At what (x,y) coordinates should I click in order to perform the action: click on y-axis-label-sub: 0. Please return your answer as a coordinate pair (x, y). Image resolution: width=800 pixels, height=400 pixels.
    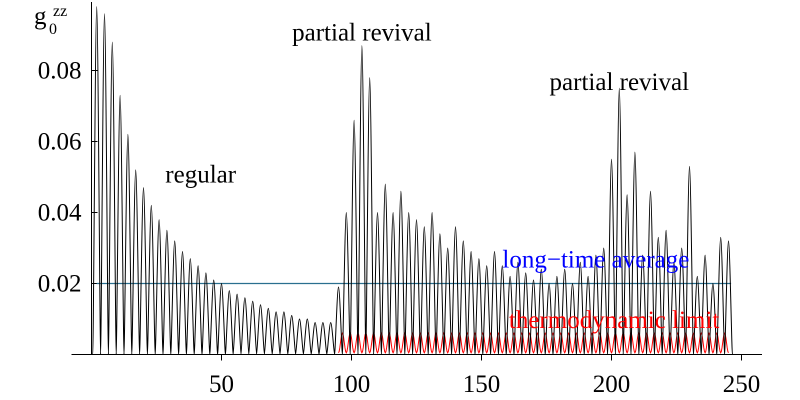
    Looking at the image, I should click on (53, 29).